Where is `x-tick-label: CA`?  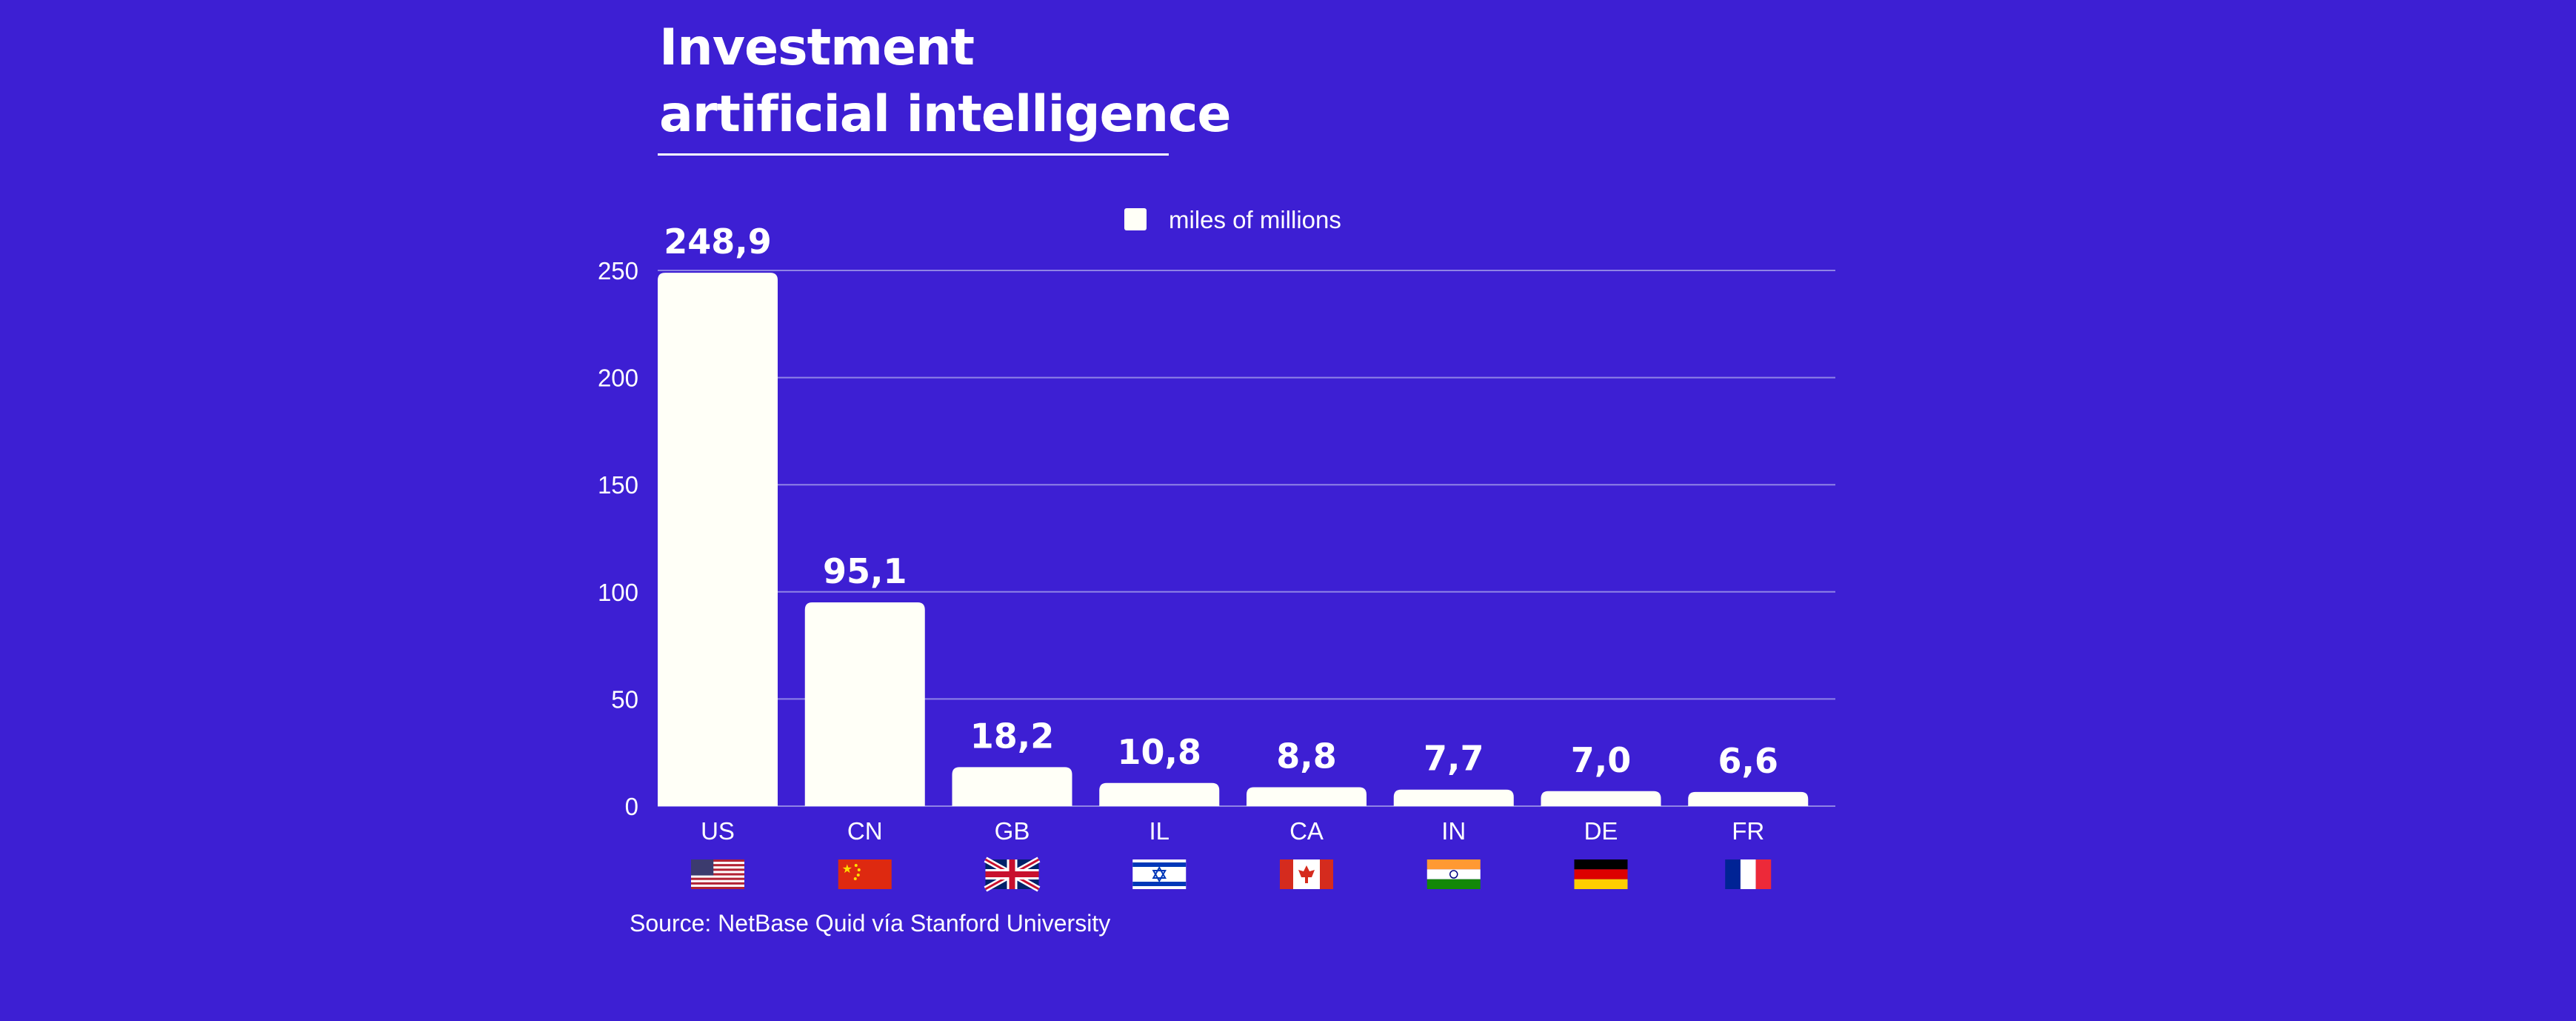
x-tick-label: CA is located at coordinates (1306, 831).